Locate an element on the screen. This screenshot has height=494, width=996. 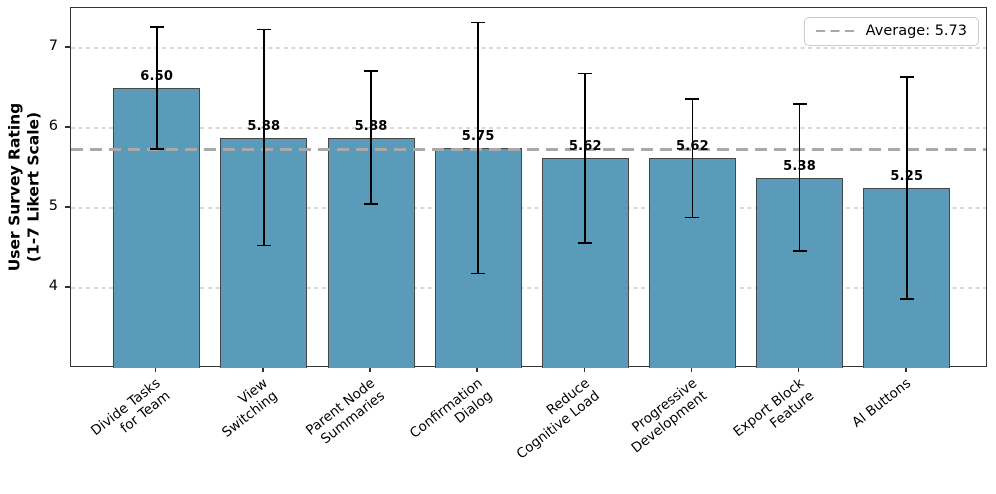
legend: Average: 5.73 is located at coordinates (891, 31).